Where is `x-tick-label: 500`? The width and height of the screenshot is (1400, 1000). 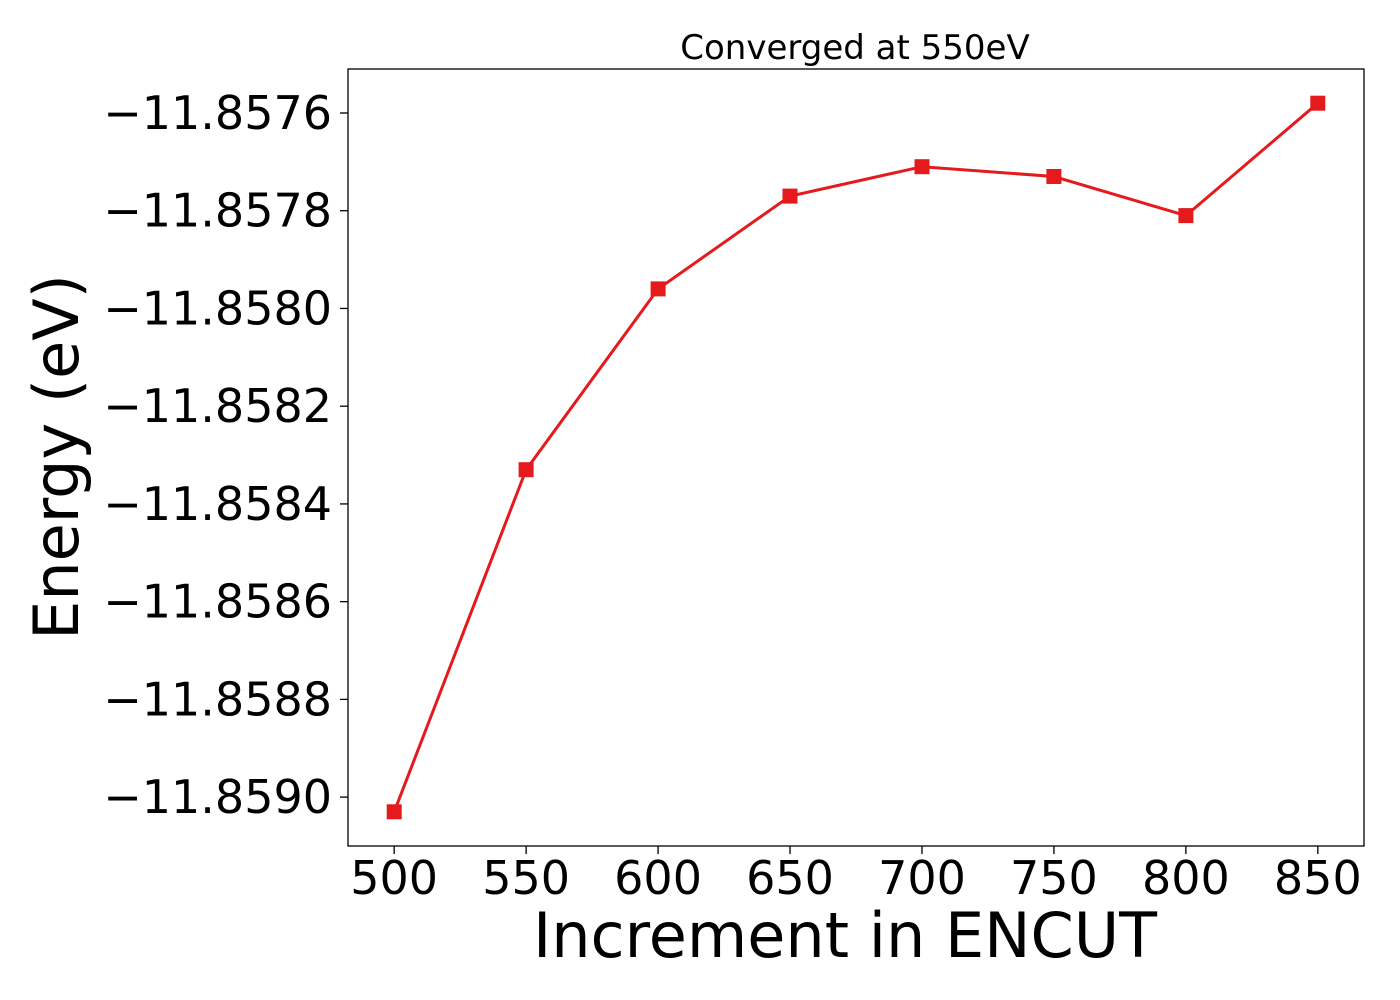
x-tick-label: 500 is located at coordinates (394, 878).